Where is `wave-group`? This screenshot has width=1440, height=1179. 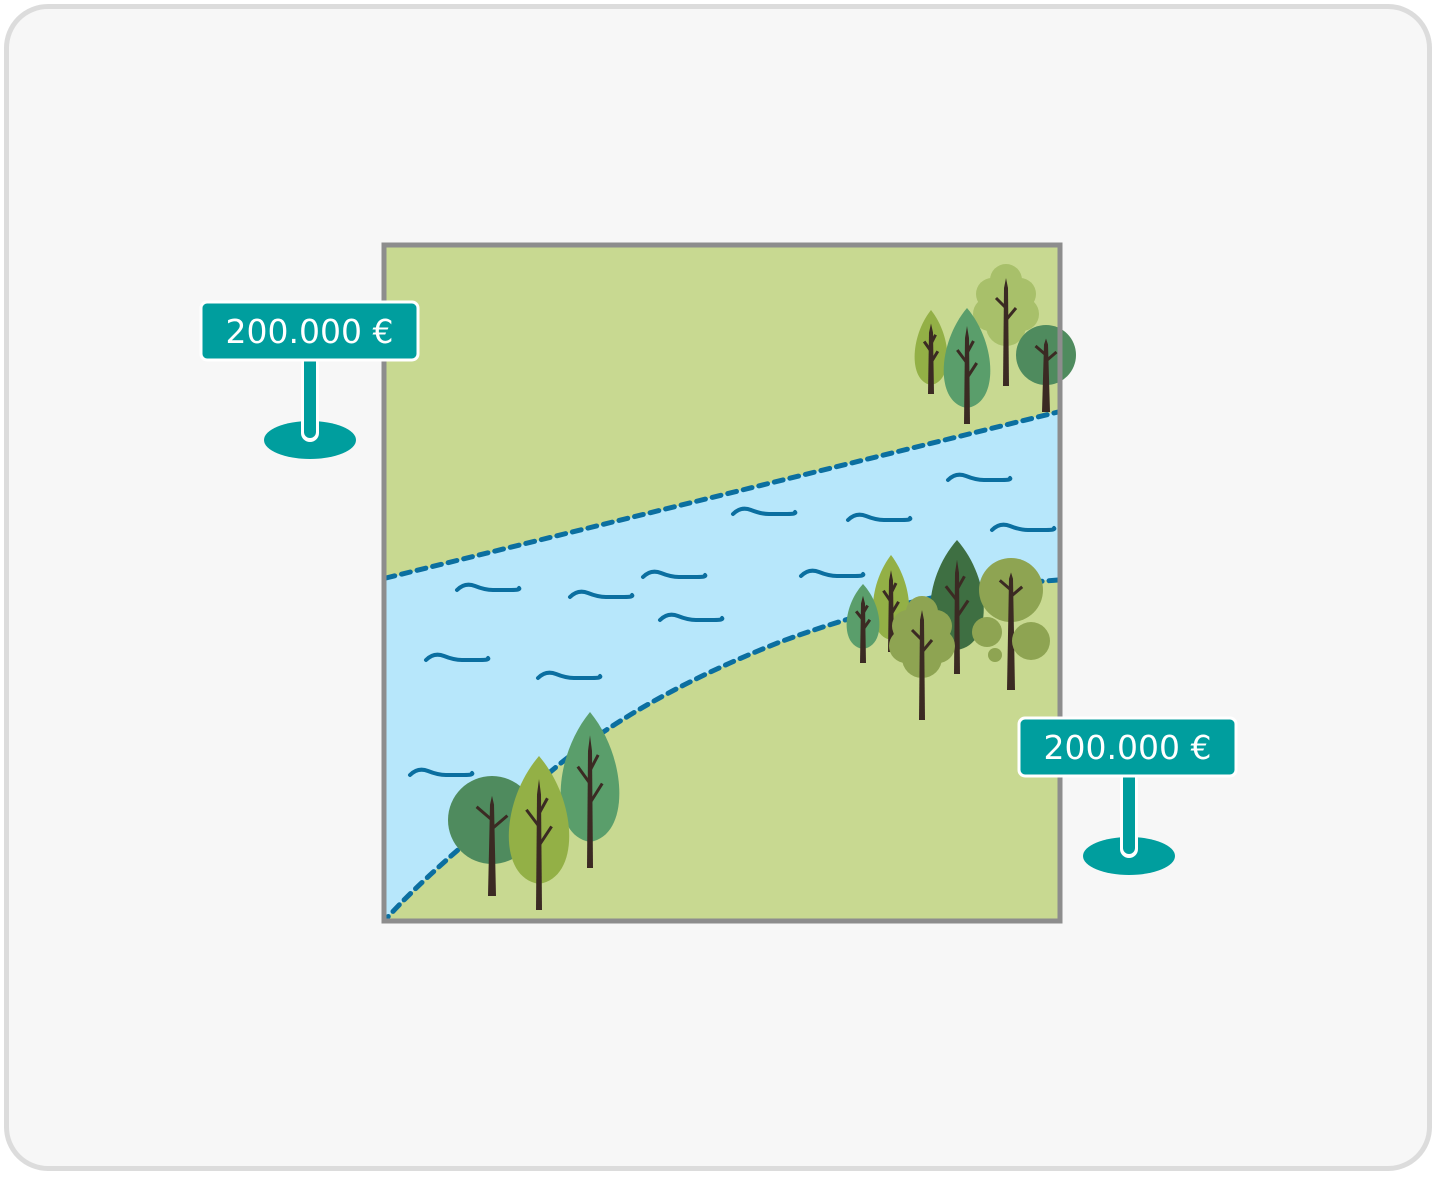 wave-group is located at coordinates (732, 624).